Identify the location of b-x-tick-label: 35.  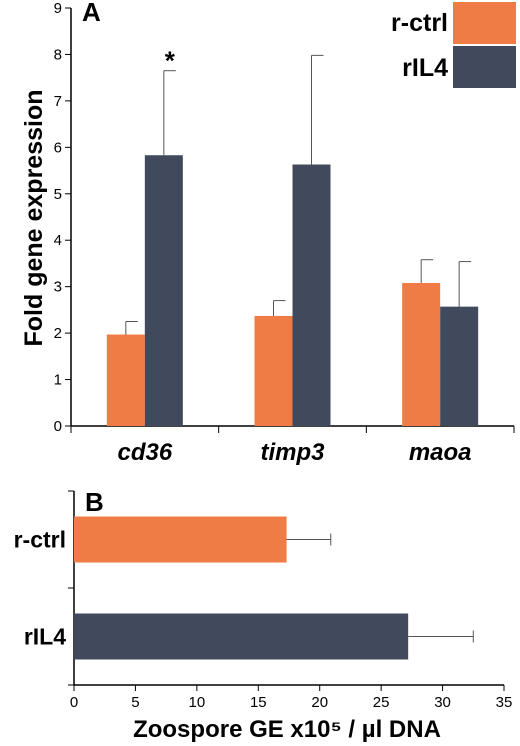
(504, 702).